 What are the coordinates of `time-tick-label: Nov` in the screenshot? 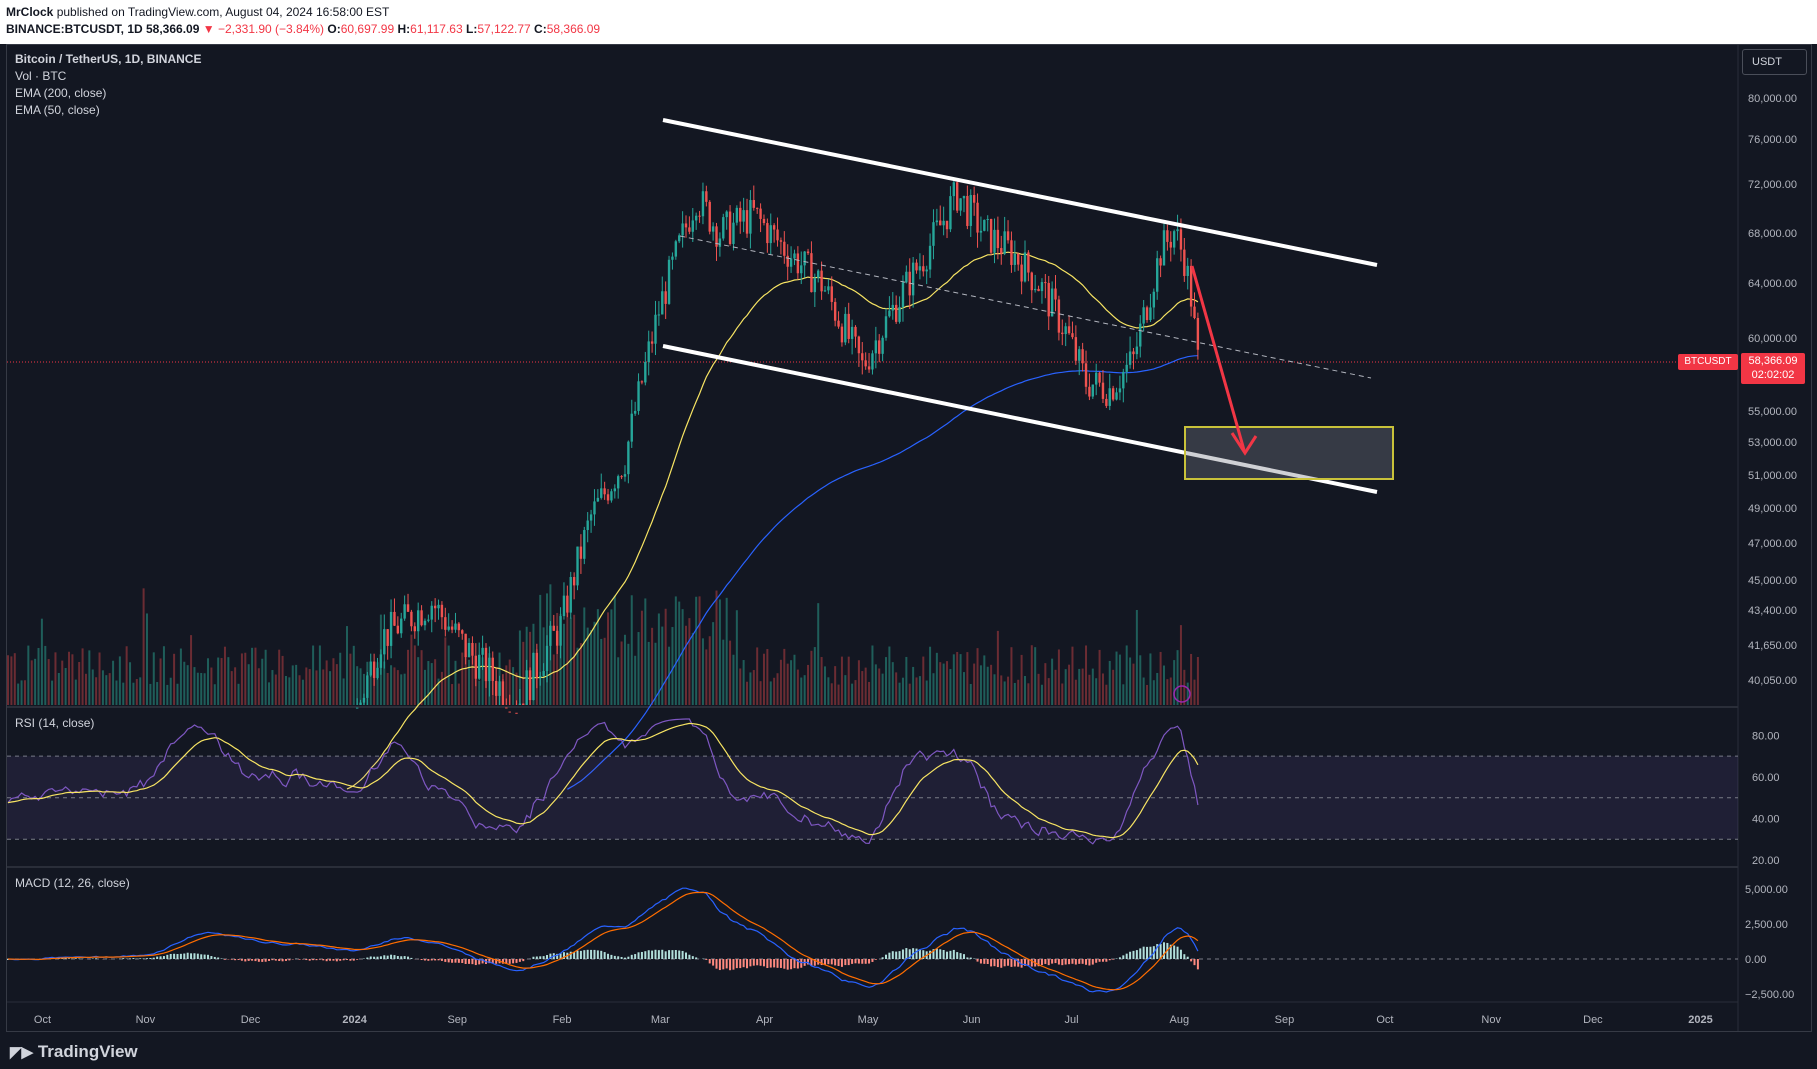 It's located at (1491, 1020).